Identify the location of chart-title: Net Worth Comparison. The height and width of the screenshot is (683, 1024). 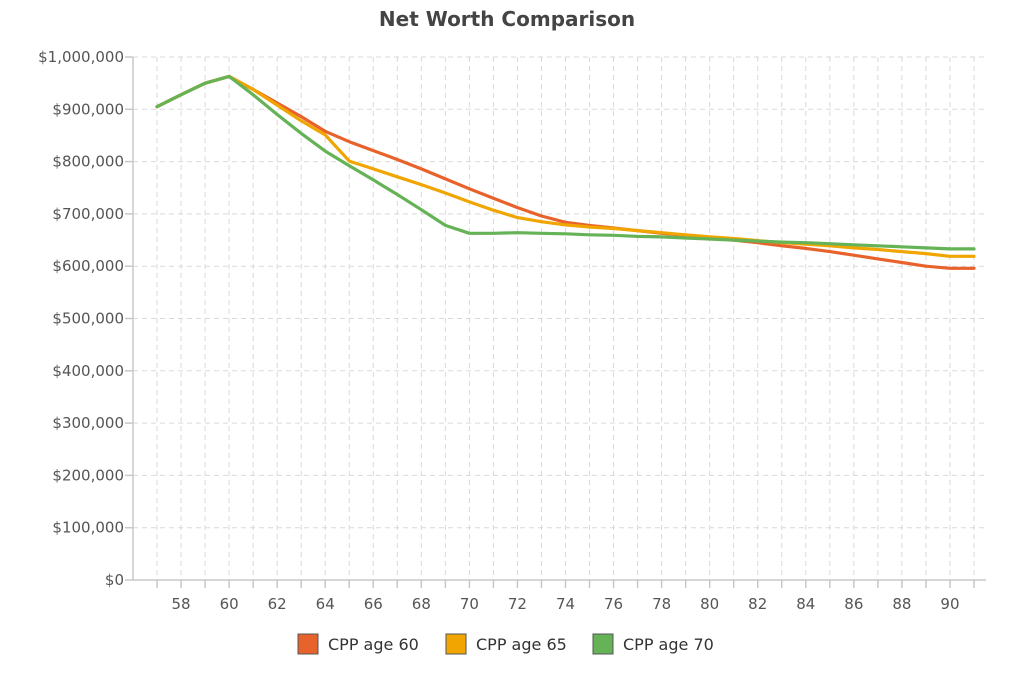
(507, 19).